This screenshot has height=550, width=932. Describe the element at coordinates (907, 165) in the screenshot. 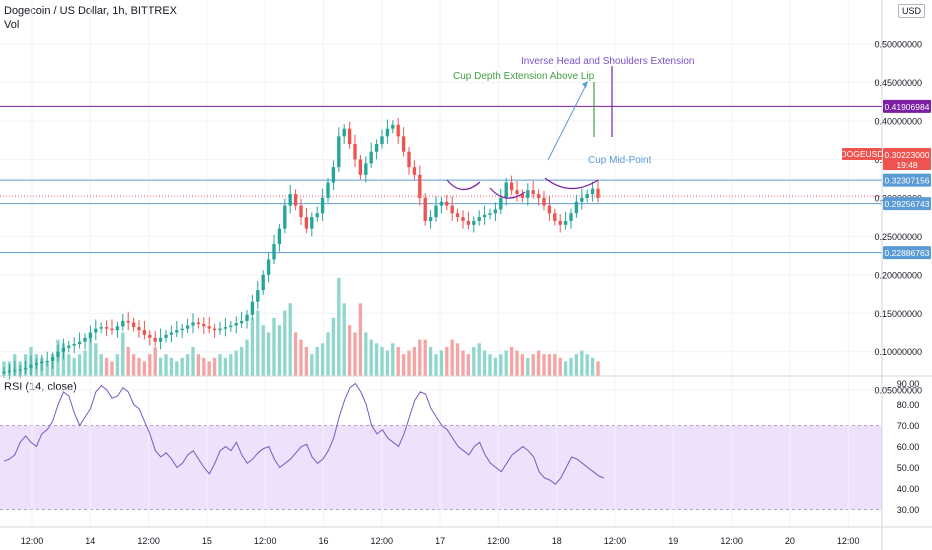

I see `countdown-label: 19:48` at that location.